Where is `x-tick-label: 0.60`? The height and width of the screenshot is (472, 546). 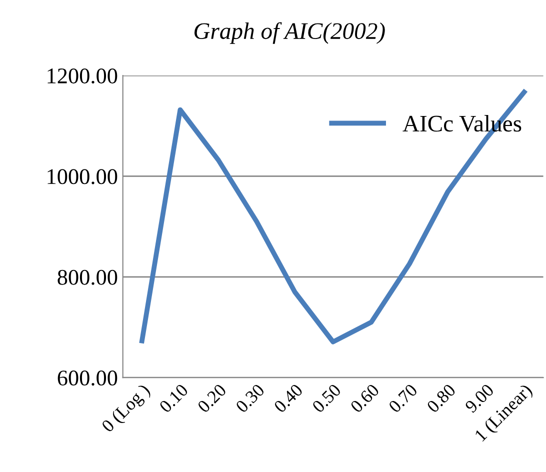
x-tick-label: 0.60 is located at coordinates (365, 398).